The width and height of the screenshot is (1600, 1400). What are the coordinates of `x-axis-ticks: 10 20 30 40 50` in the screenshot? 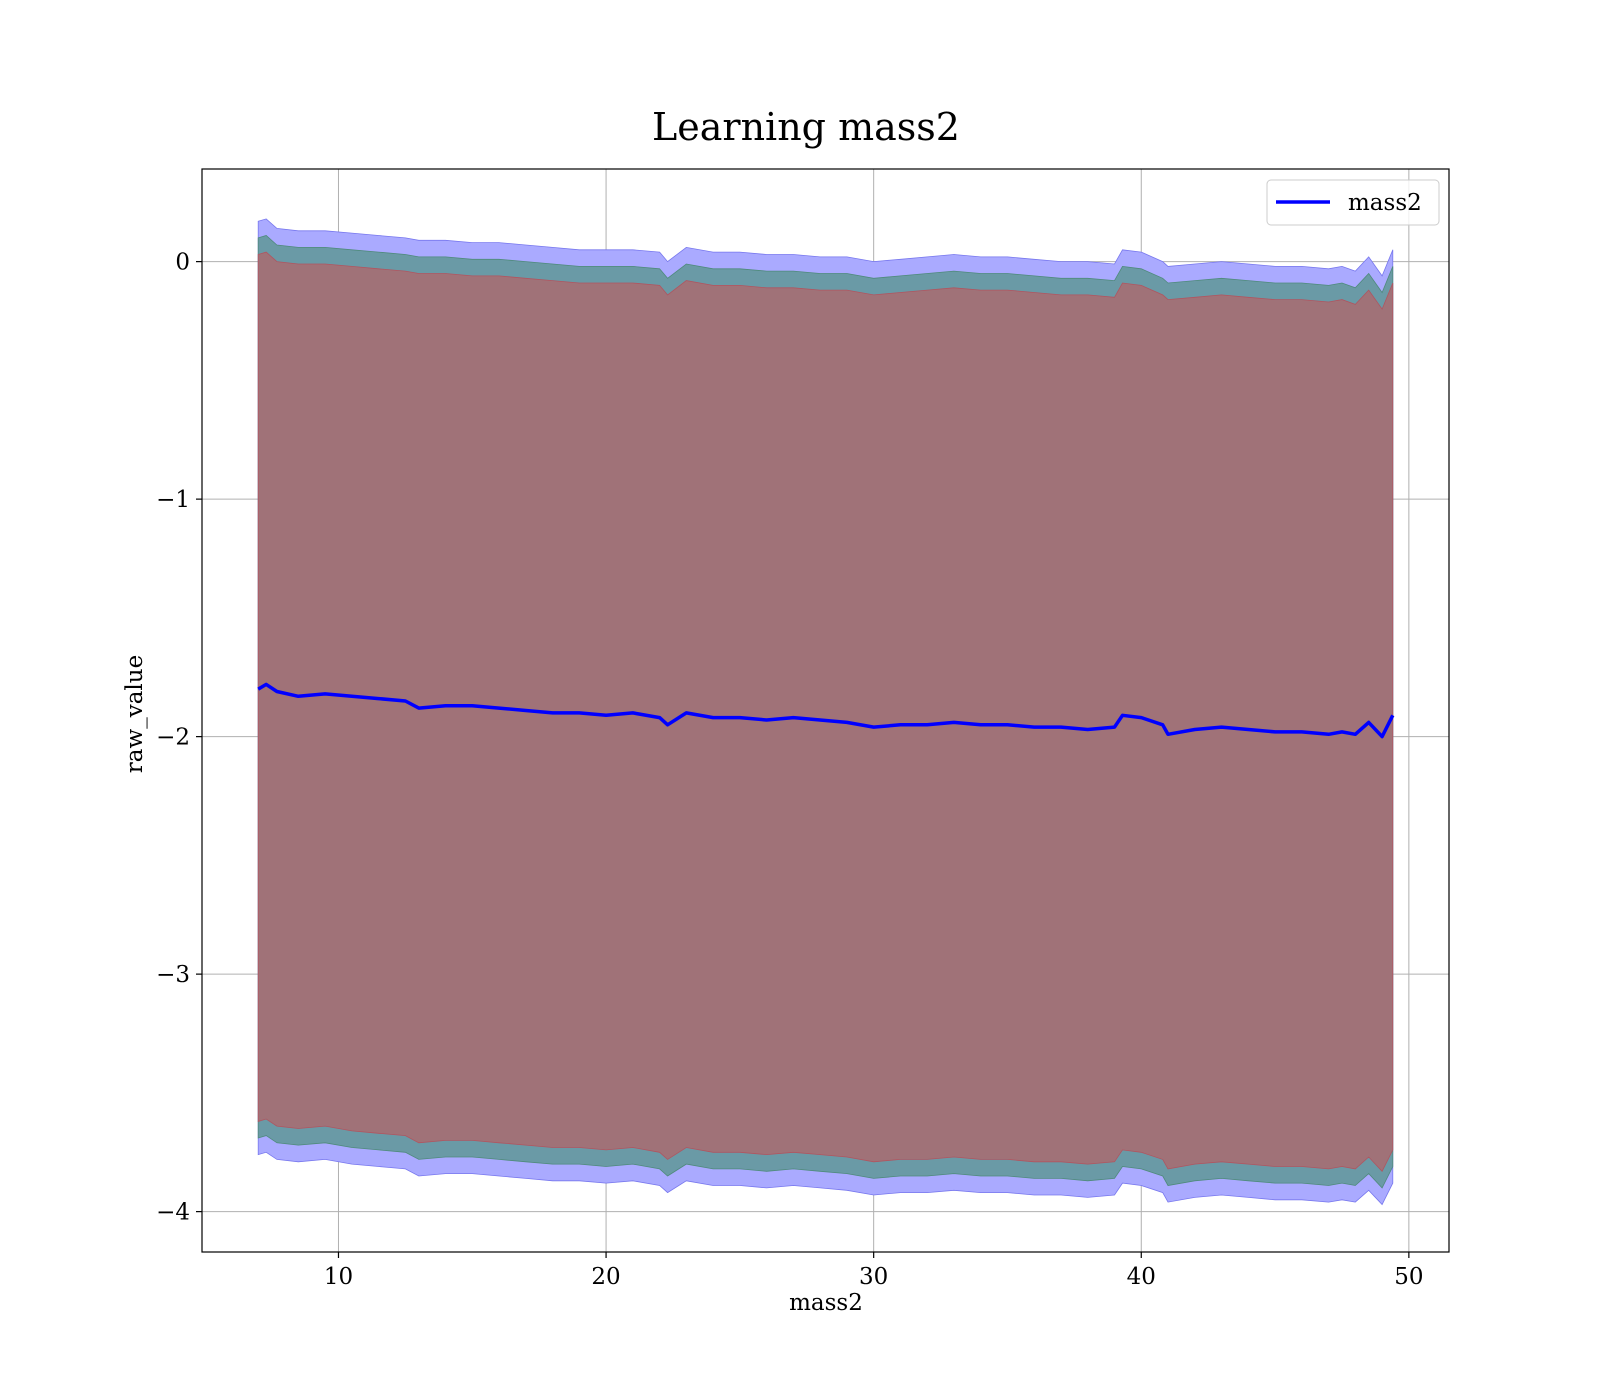 It's located at (874, 1271).